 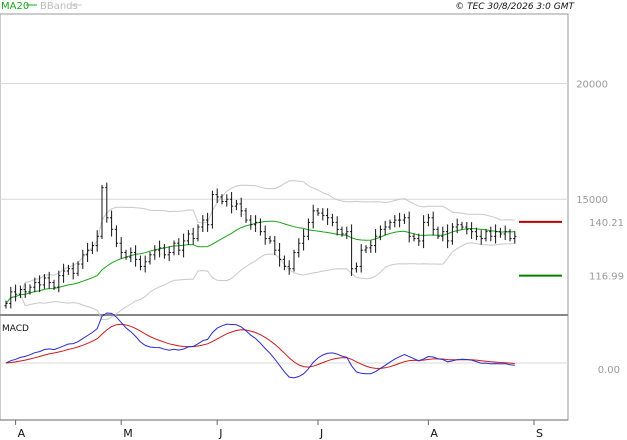 I want to click on macd-line, so click(x=260, y=345).